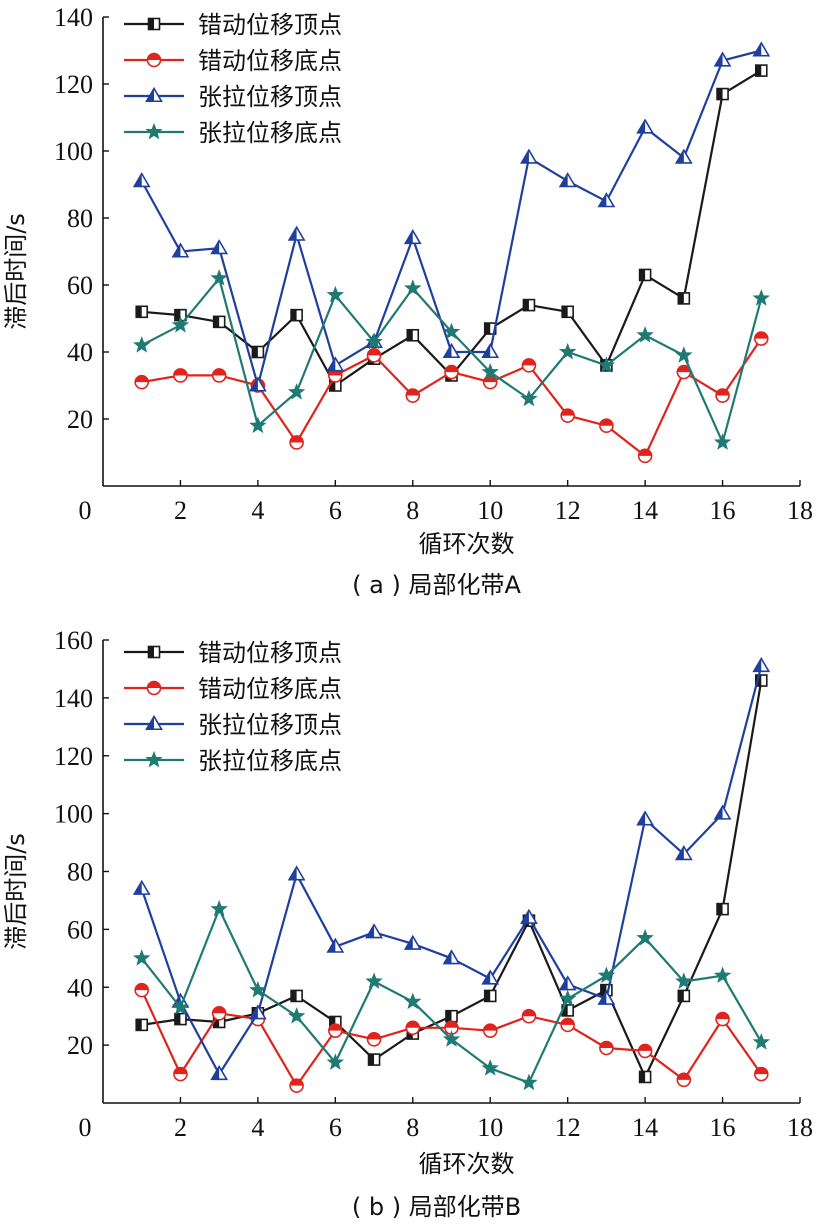  Describe the element at coordinates (73, 756) in the screenshot. I see `y-tick-label: 120` at that location.